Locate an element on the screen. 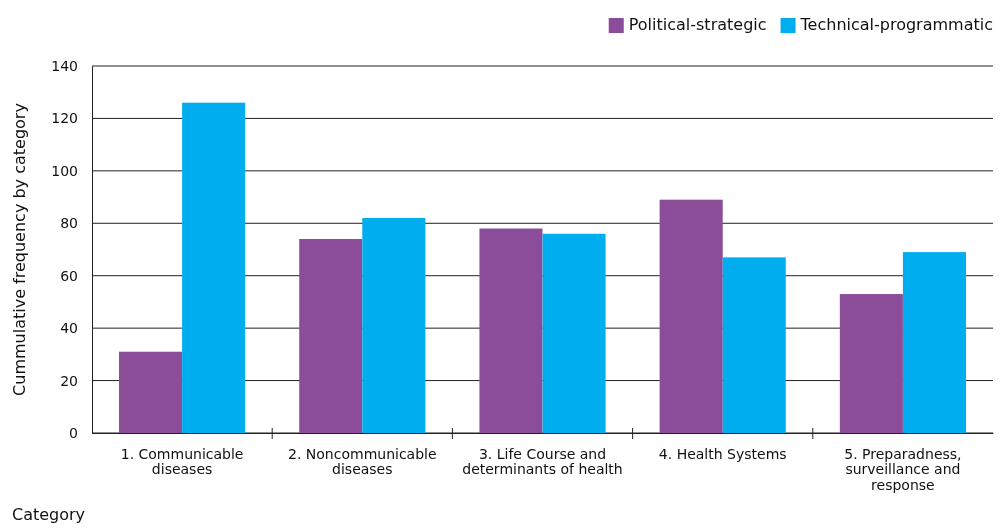 The image size is (1001, 529). legend-label: Technical-programmatic is located at coordinates (896, 24).